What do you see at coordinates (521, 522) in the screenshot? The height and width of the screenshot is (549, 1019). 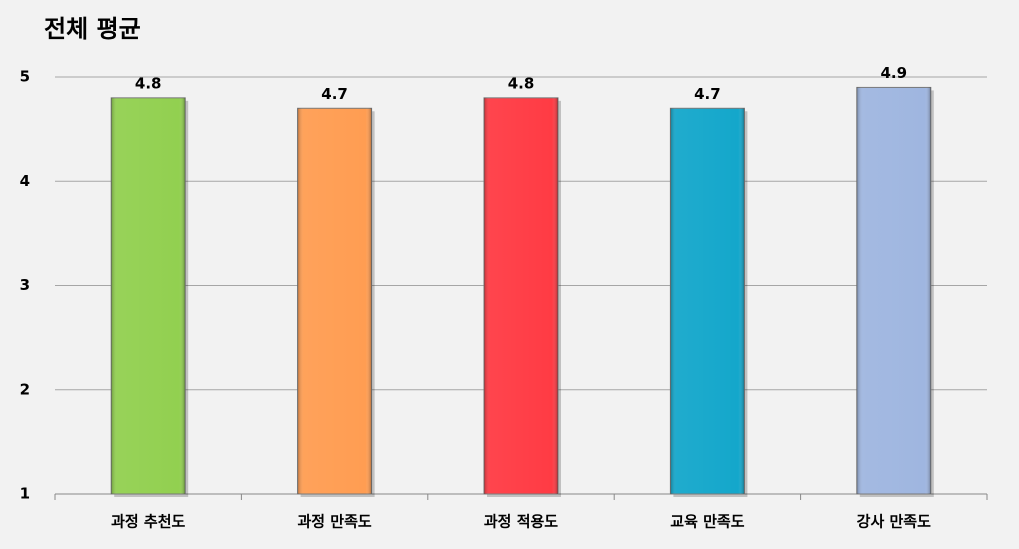 I see `x-tick-label: 과정 적용도` at bounding box center [521, 522].